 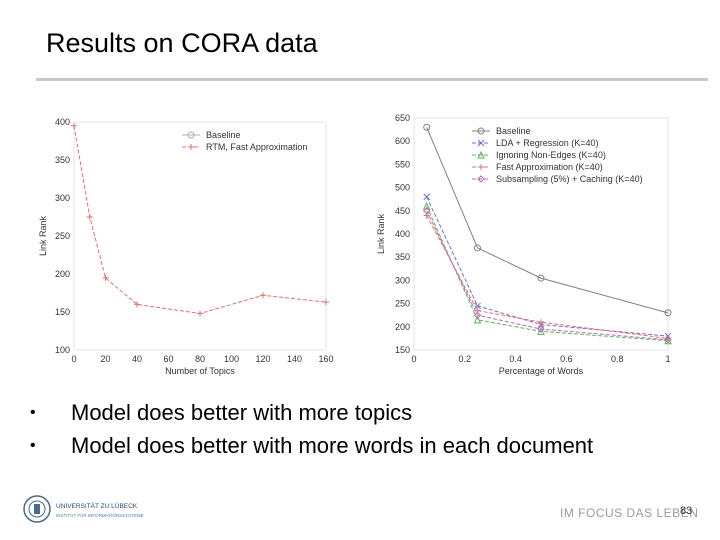 What do you see at coordinates (105, 359) in the screenshot?
I see `chart1-xtick-label: 20` at bounding box center [105, 359].